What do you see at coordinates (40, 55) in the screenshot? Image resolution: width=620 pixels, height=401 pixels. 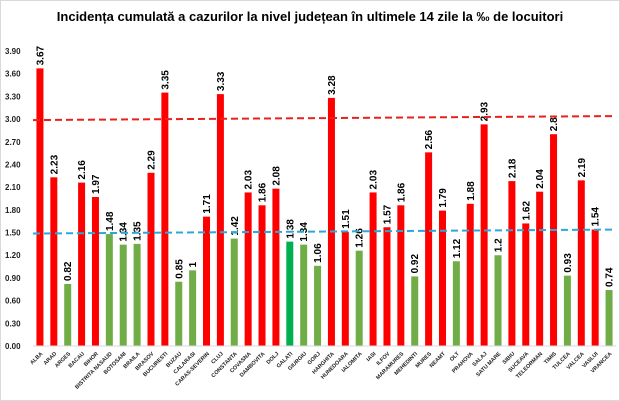 I see `data-label: 3.67` at bounding box center [40, 55].